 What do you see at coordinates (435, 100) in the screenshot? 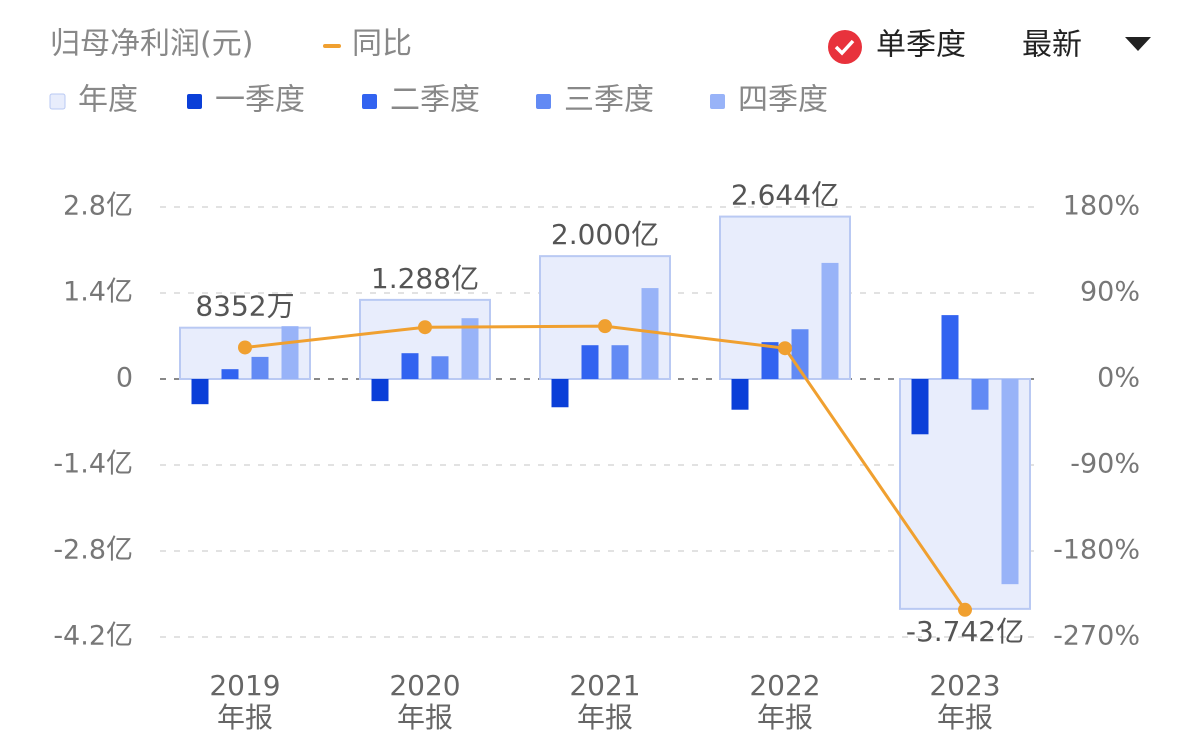
I see `legend-label: 二季度` at bounding box center [435, 100].